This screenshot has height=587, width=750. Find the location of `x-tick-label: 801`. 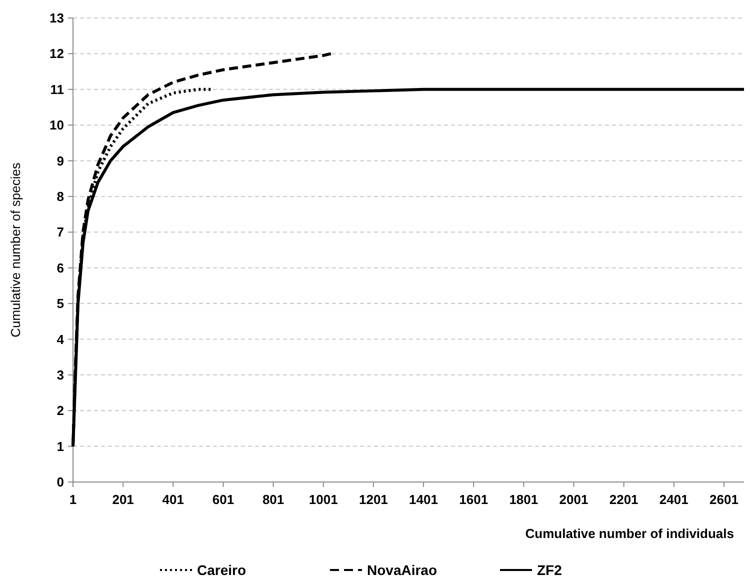

x-tick-label: 801 is located at coordinates (273, 499).